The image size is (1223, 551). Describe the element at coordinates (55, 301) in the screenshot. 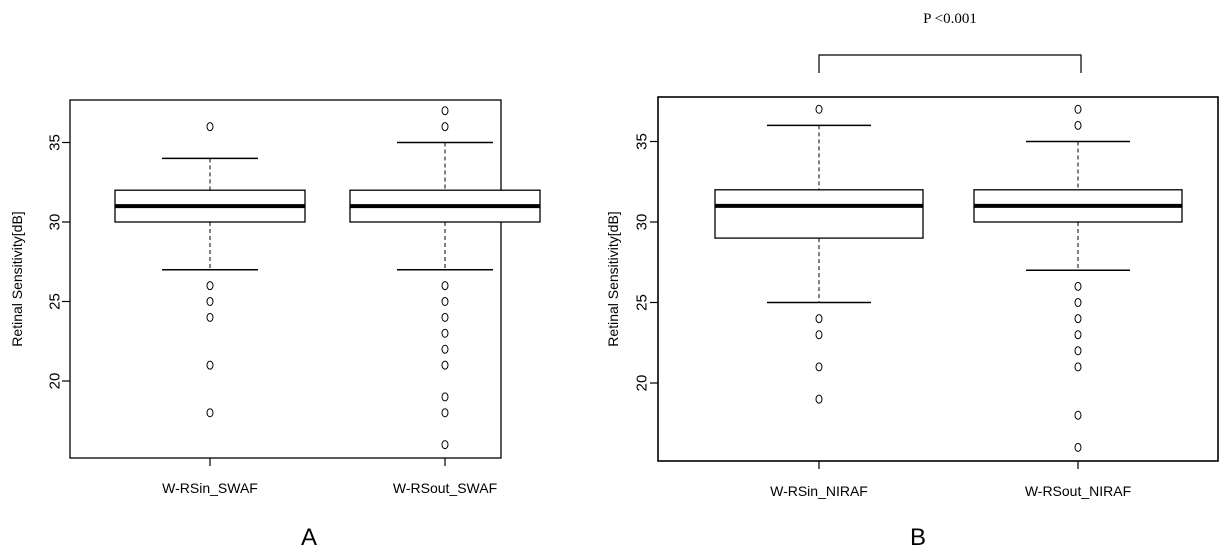

I see `panel-a-y-tick-label: 25` at that location.